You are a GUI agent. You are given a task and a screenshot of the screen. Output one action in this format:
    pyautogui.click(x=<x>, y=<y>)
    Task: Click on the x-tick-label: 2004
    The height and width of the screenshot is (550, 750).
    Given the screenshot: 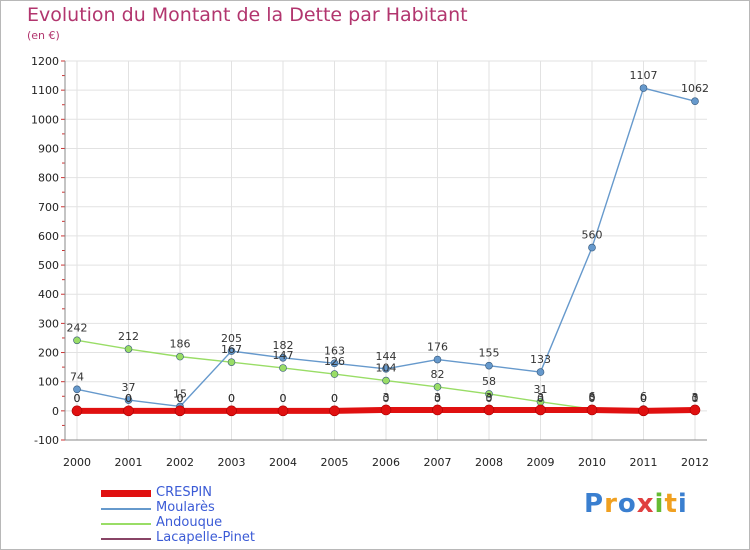 What is the action you would take?
    pyautogui.click(x=283, y=462)
    